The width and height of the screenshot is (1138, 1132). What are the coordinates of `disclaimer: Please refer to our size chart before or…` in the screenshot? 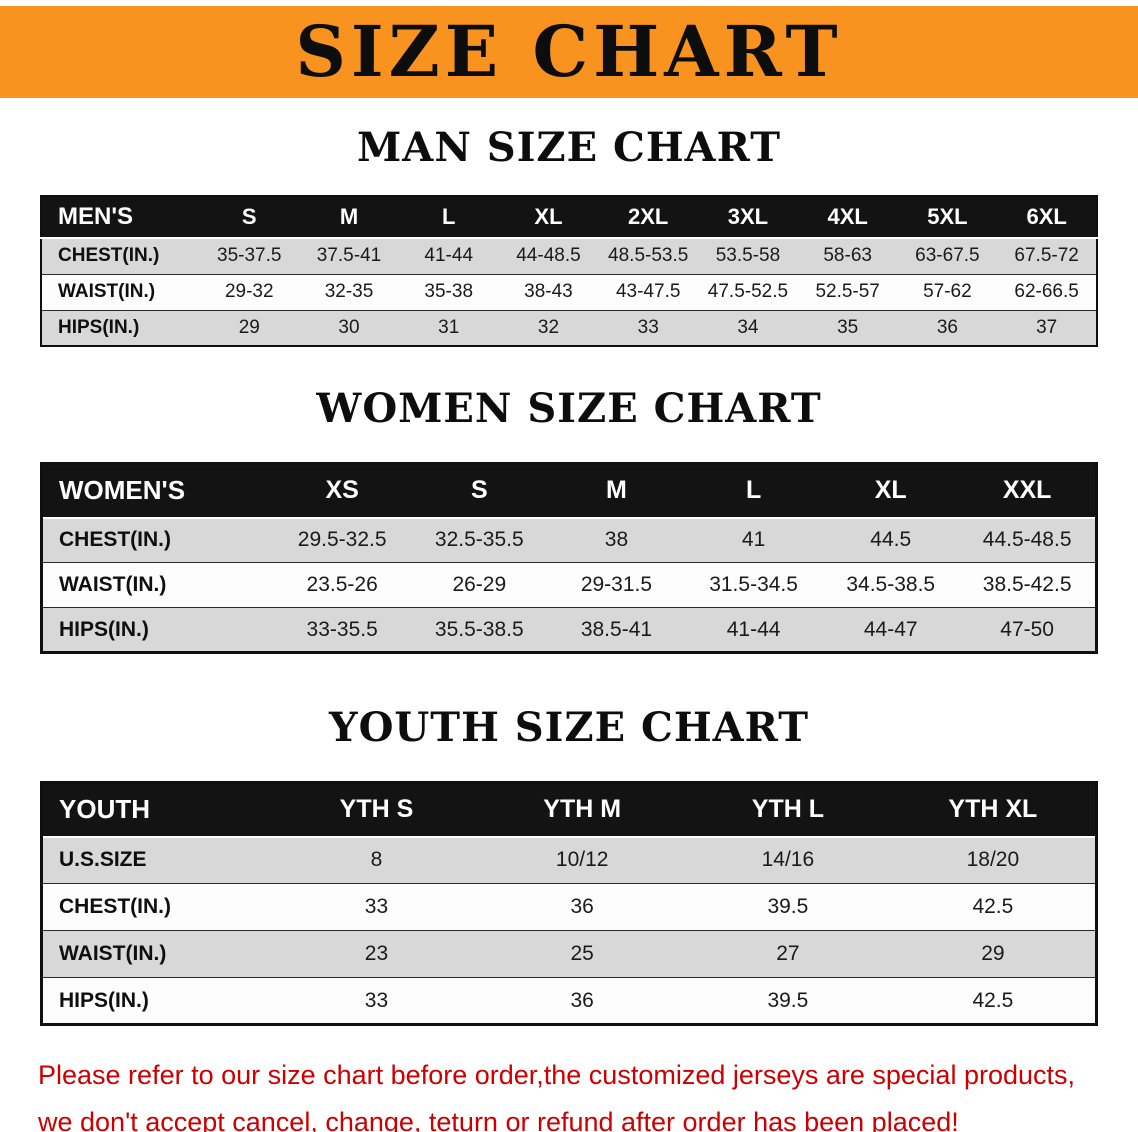 It's located at (569, 1092).